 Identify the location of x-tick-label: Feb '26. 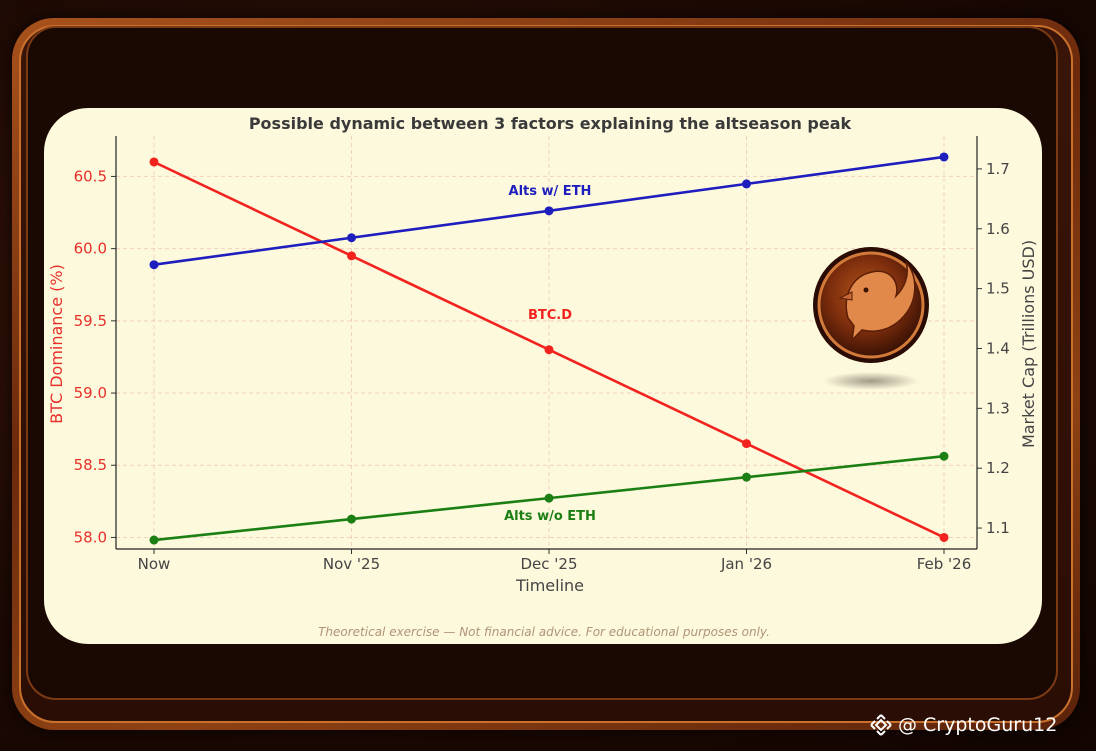
(944, 564).